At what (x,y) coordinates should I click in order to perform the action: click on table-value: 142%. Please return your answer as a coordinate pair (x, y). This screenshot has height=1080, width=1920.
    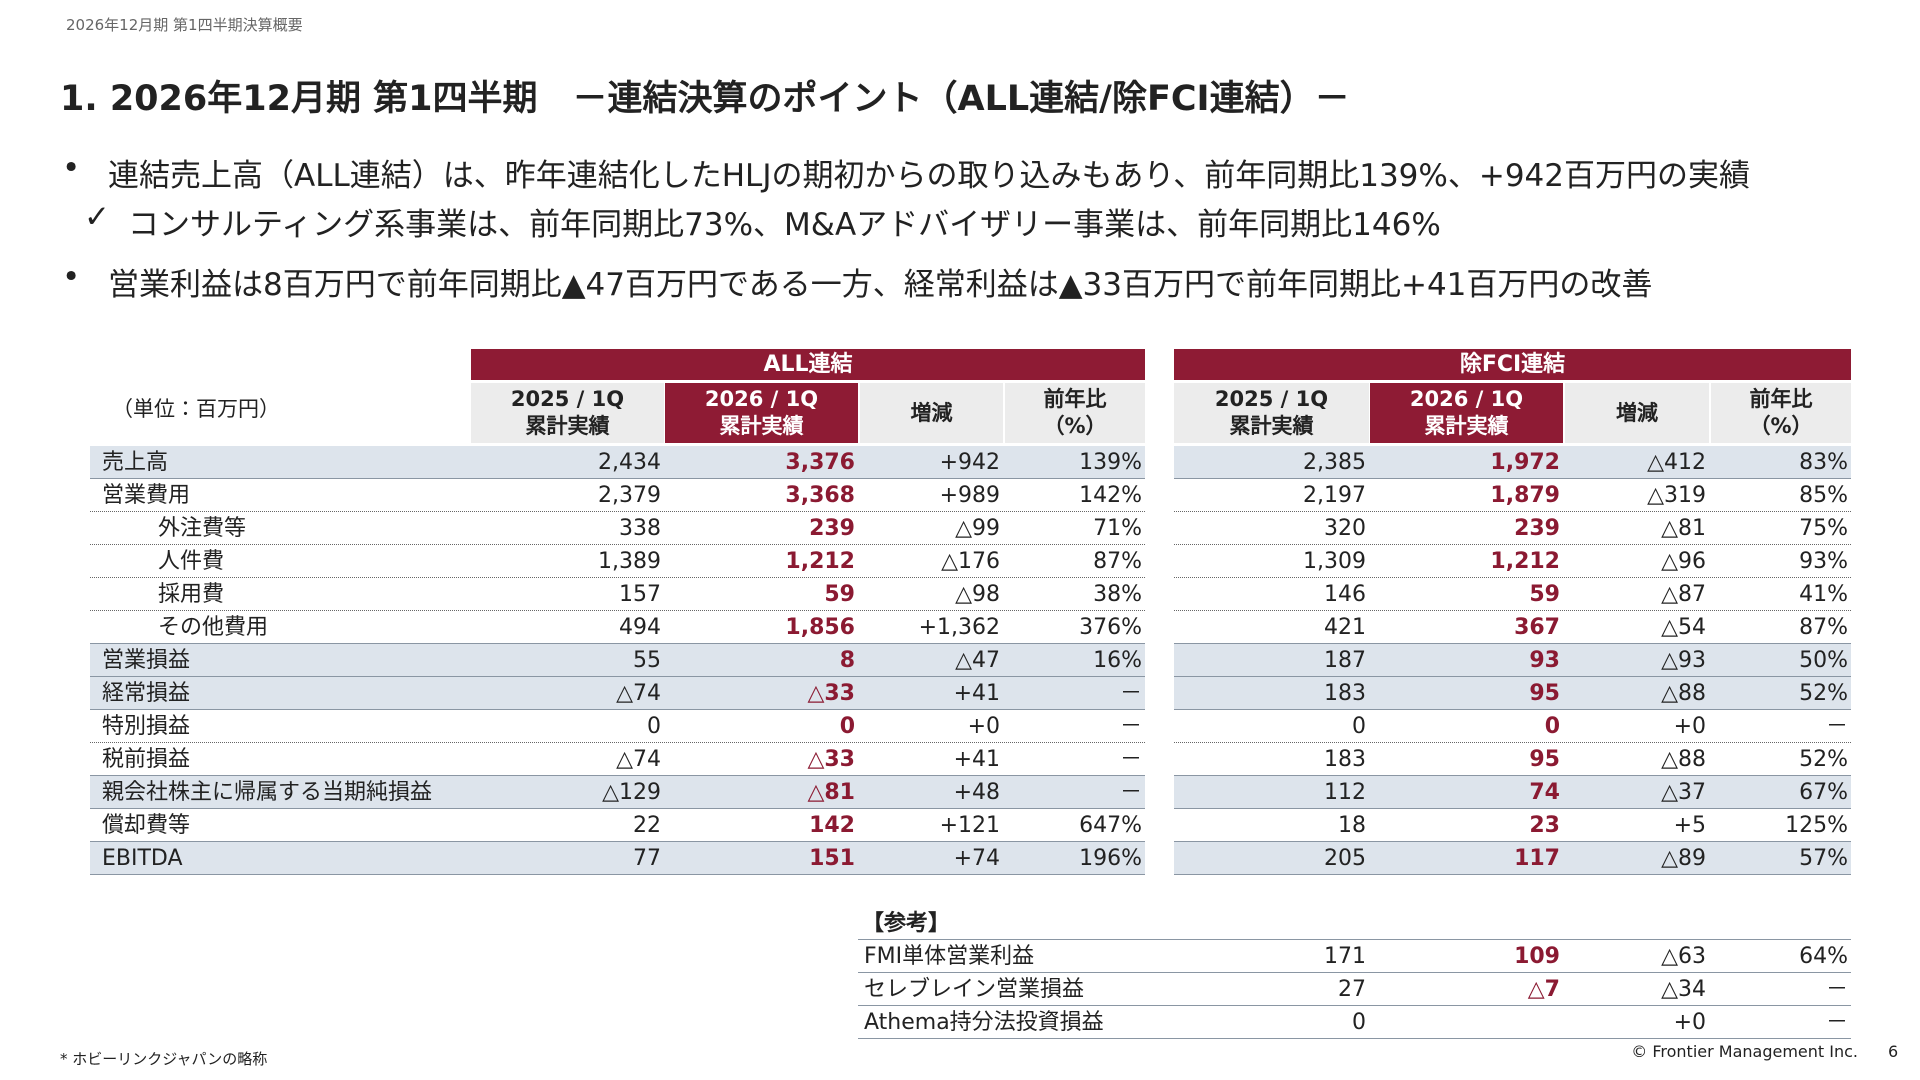
    Looking at the image, I should click on (1110, 495).